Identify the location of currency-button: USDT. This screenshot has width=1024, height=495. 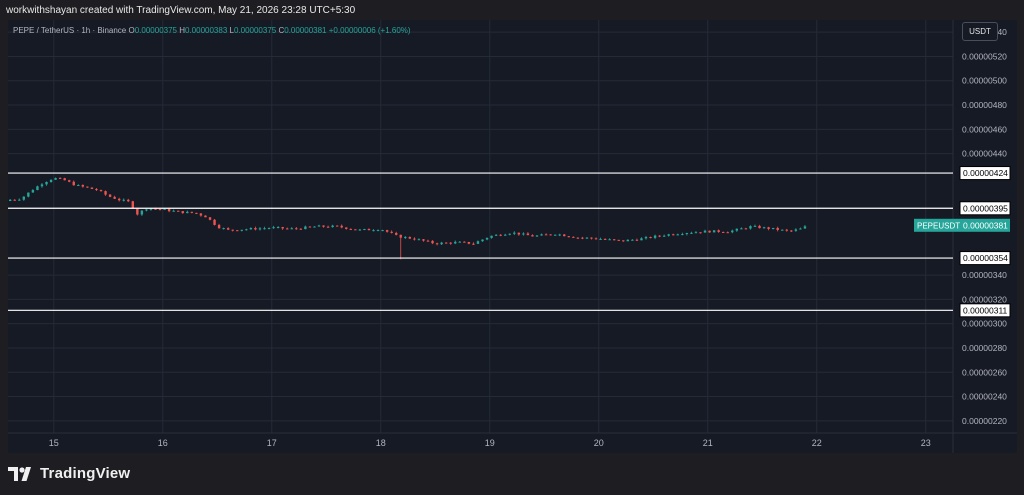
(980, 31).